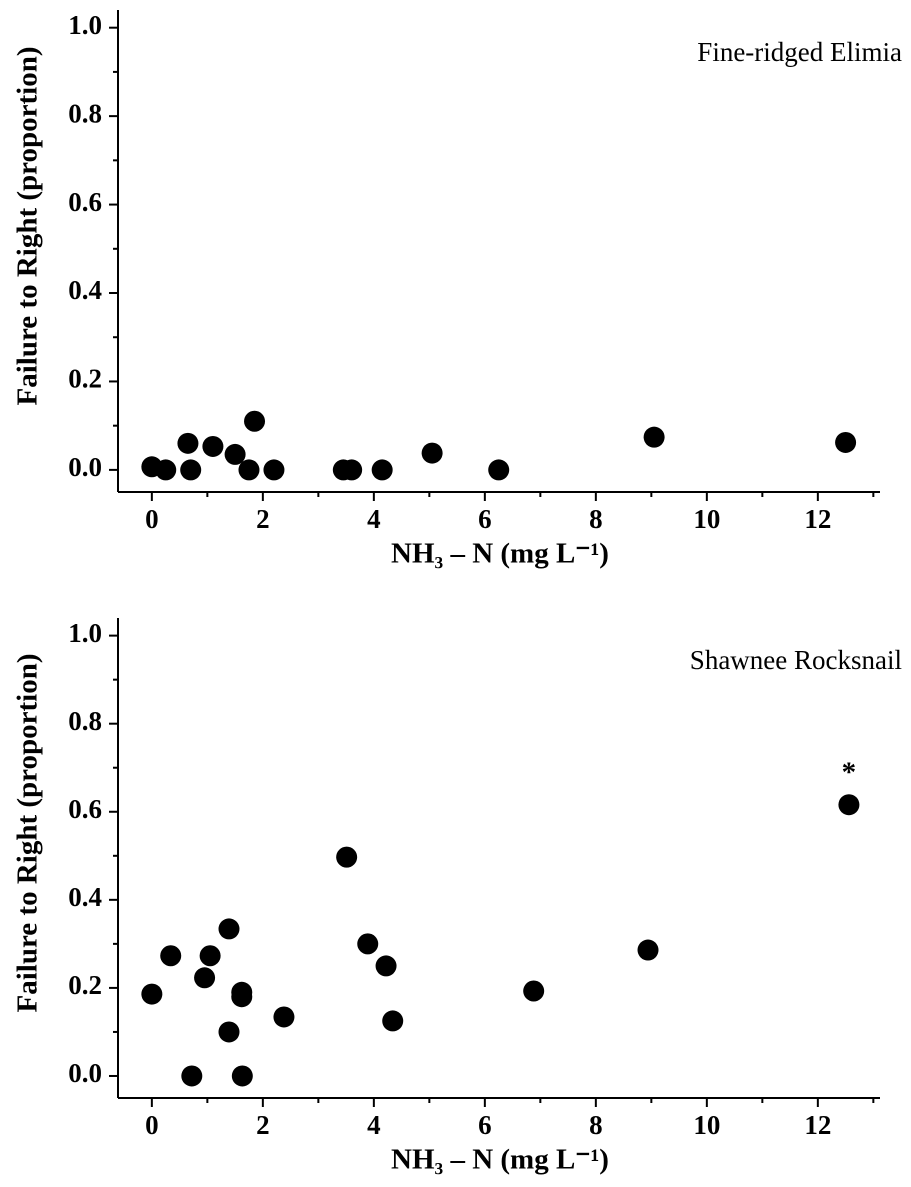 The width and height of the screenshot is (911, 1187). What do you see at coordinates (799, 52) in the screenshot?
I see `panel-label: Fine-ridged Elimia` at bounding box center [799, 52].